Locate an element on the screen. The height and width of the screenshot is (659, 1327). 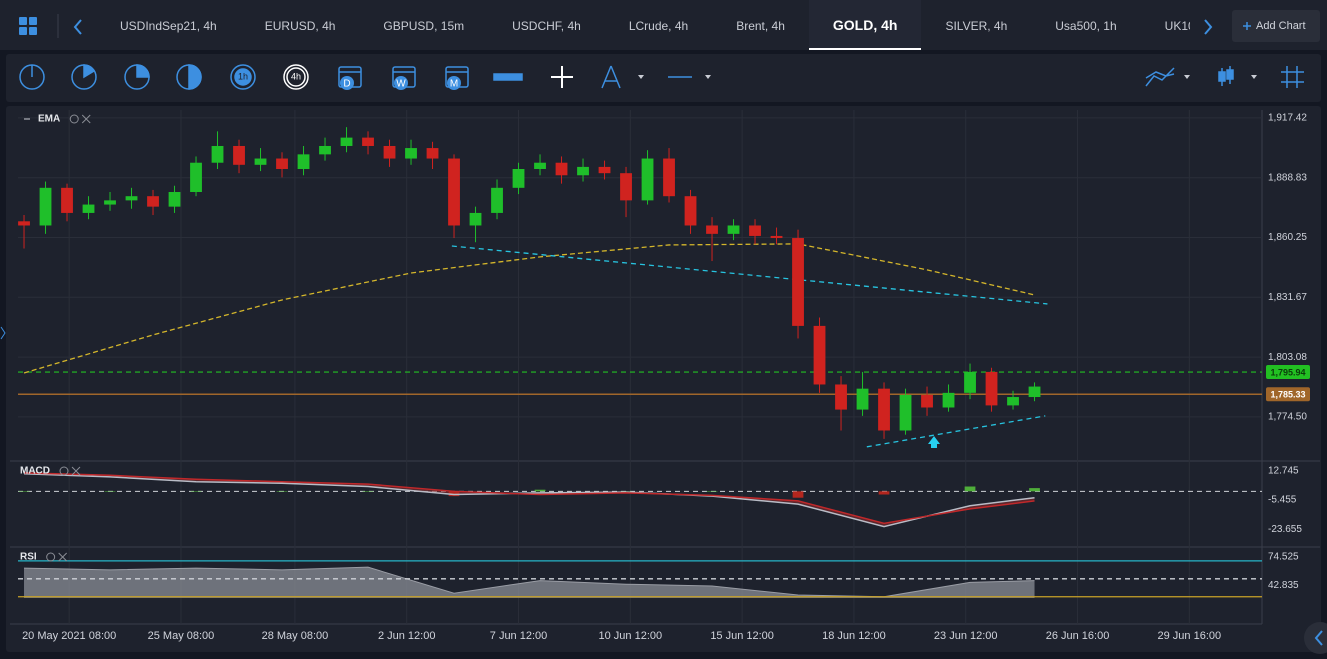
cal-label: W is located at coordinates (401, 84).